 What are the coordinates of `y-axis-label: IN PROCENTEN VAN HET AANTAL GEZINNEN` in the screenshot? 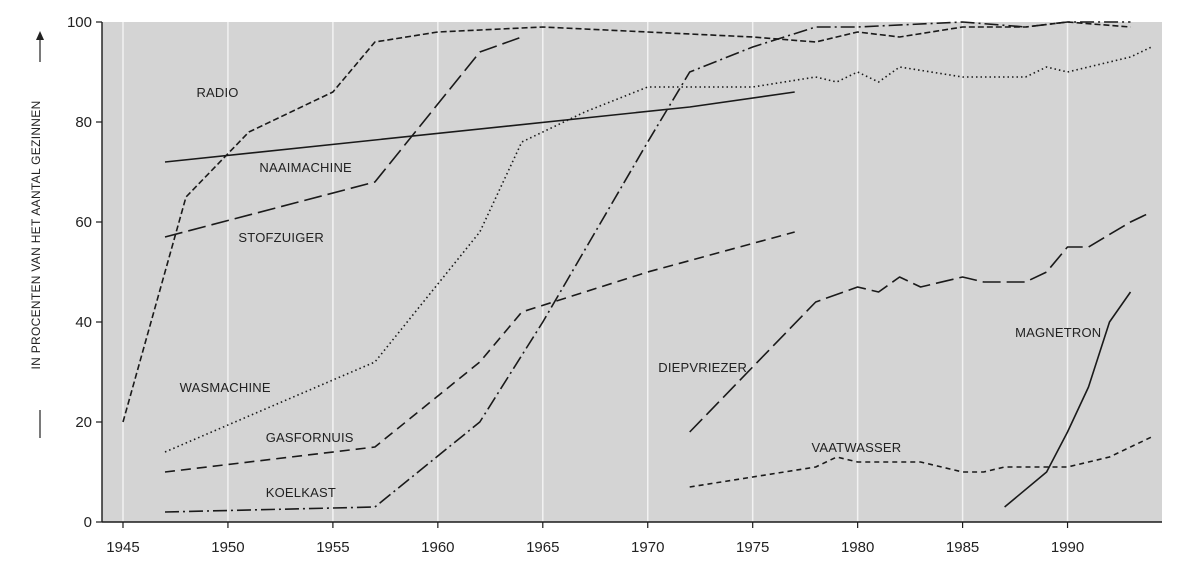 It's located at (36, 234).